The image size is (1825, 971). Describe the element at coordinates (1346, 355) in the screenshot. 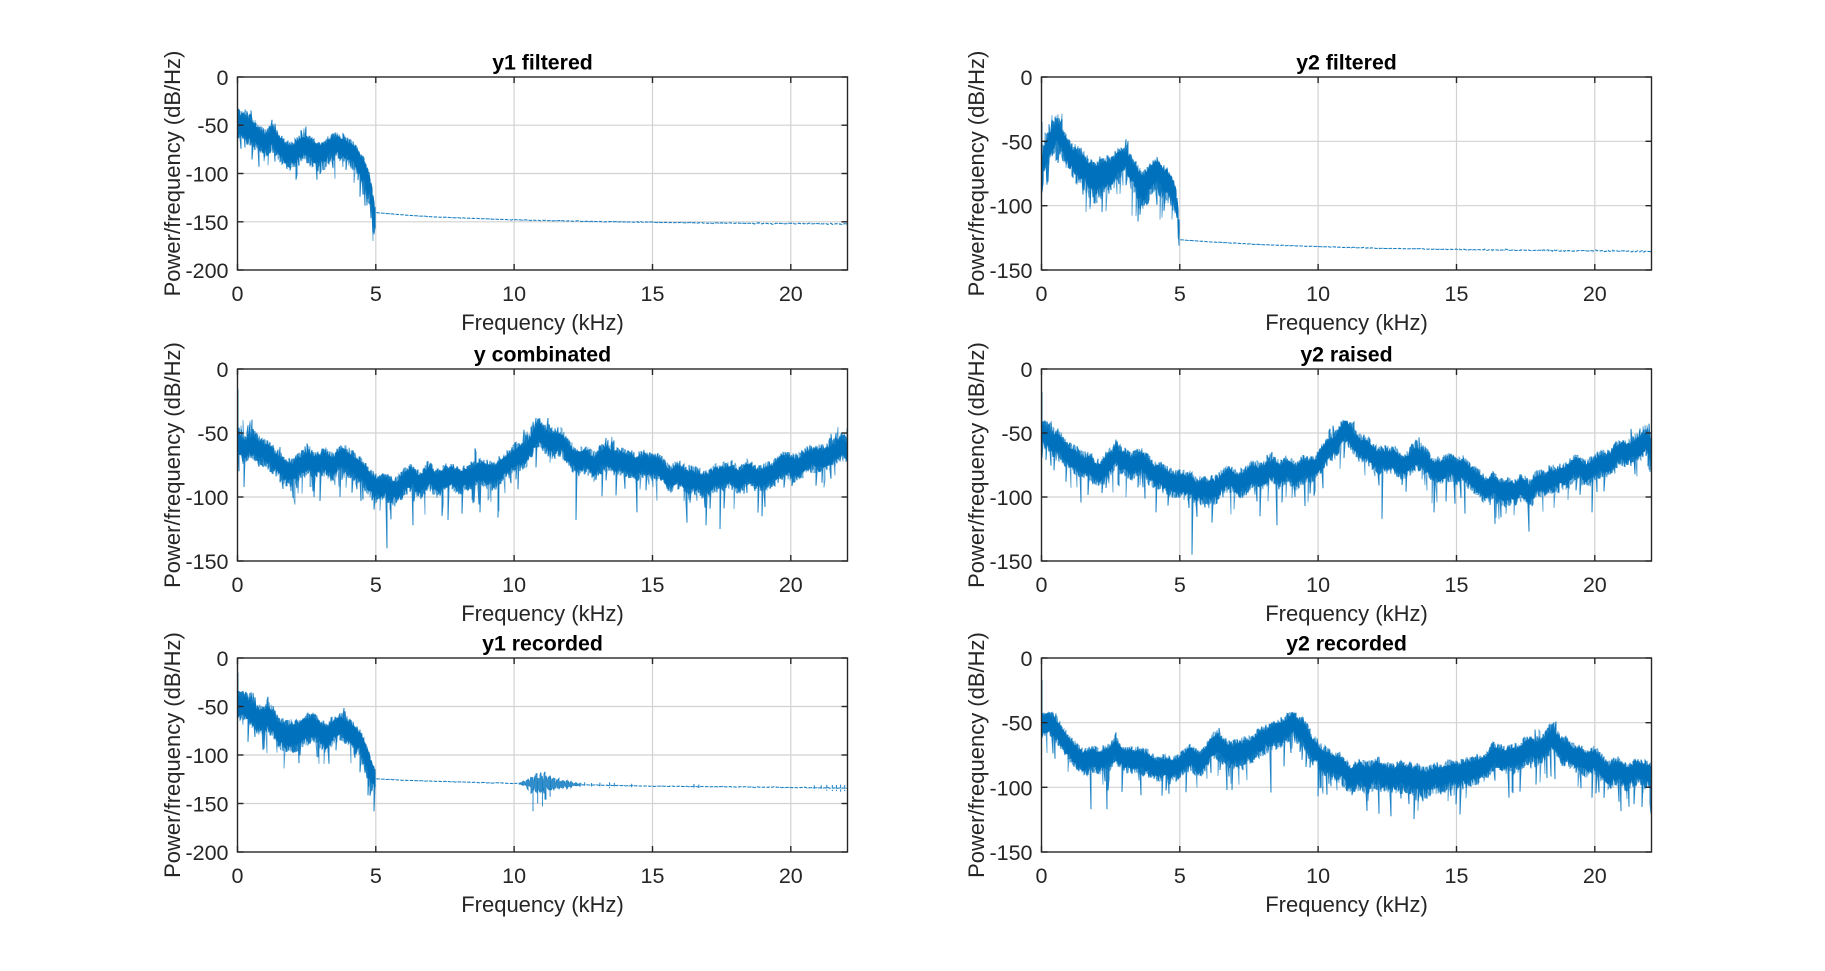

I see `svg-text: y2 raised` at that location.